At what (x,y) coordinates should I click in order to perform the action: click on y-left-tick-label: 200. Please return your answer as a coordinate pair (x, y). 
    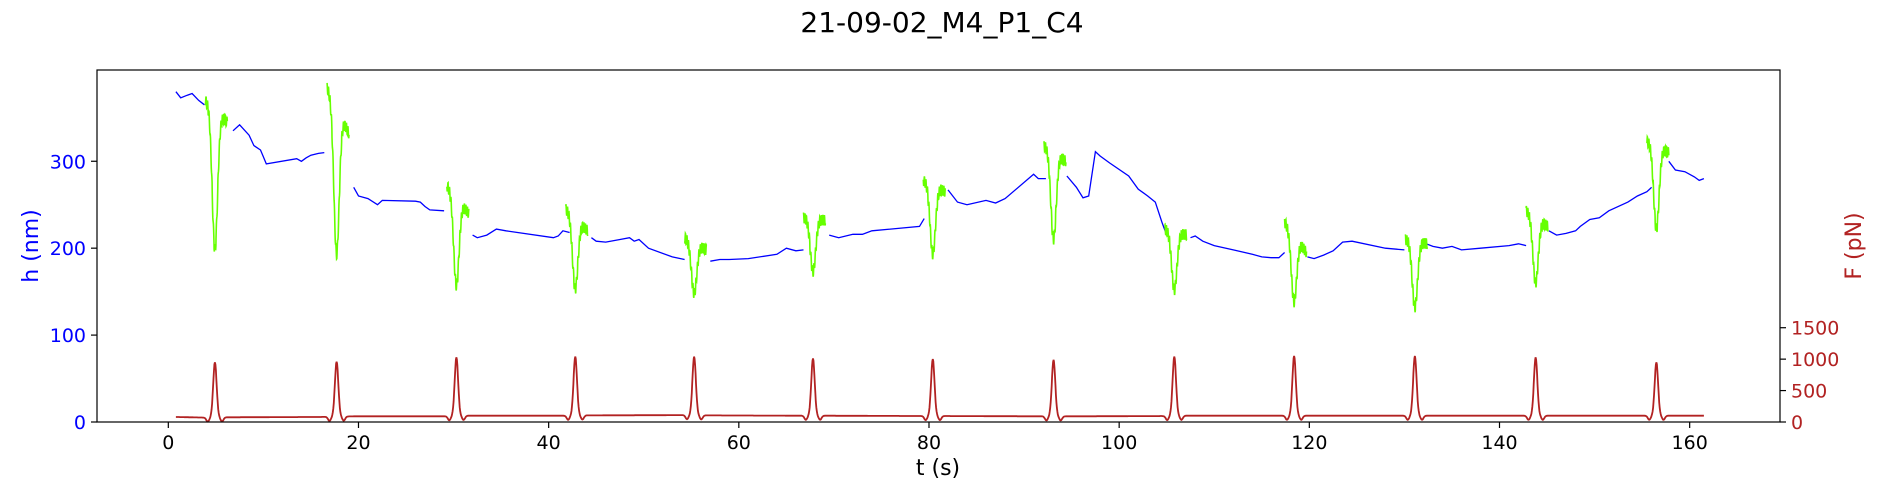
    Looking at the image, I should click on (68, 249).